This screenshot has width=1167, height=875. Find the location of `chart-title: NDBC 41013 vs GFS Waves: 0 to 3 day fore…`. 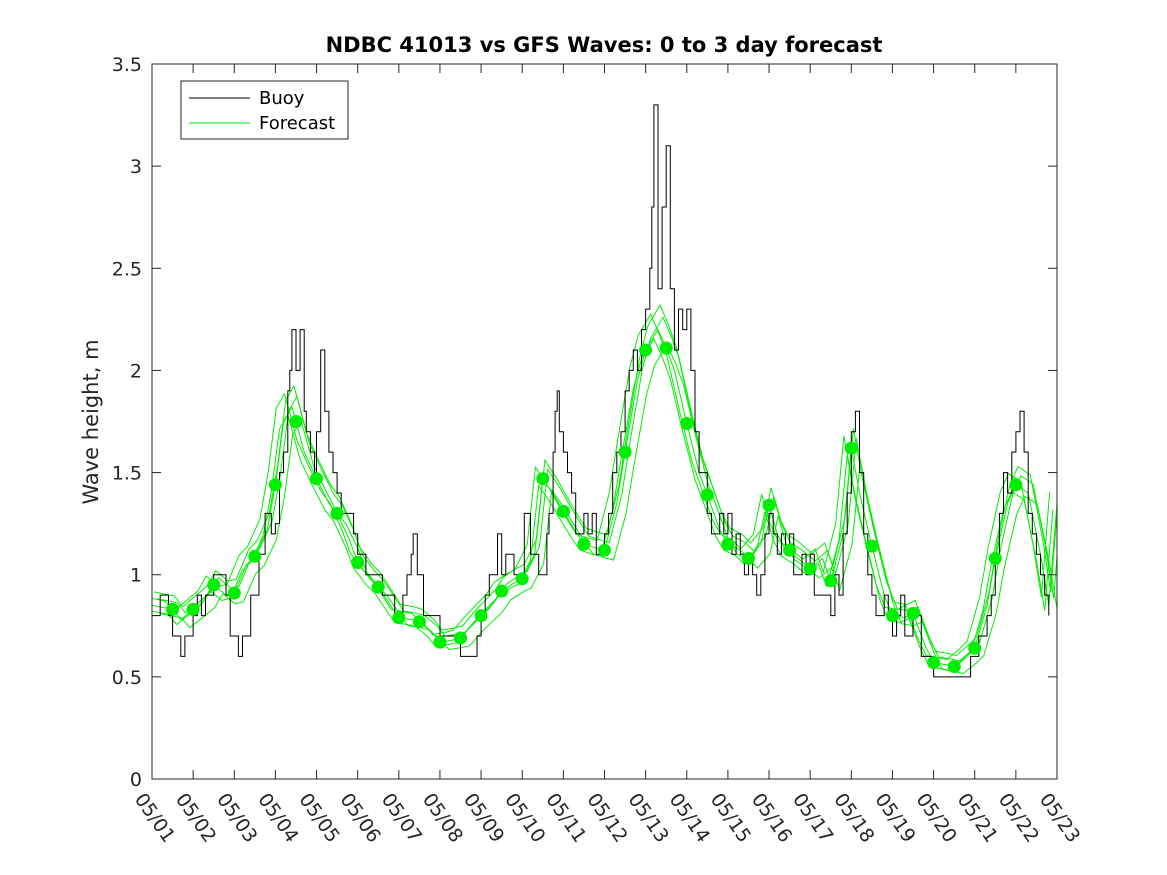

chart-title: NDBC 41013 vs GFS Waves: 0 to 3 day fore… is located at coordinates (604, 45).